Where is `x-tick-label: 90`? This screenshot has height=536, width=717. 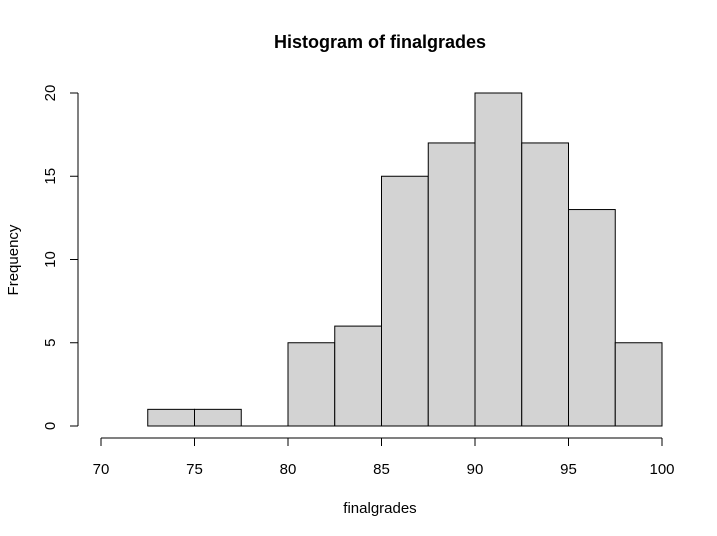 x-tick-label: 90 is located at coordinates (475, 469).